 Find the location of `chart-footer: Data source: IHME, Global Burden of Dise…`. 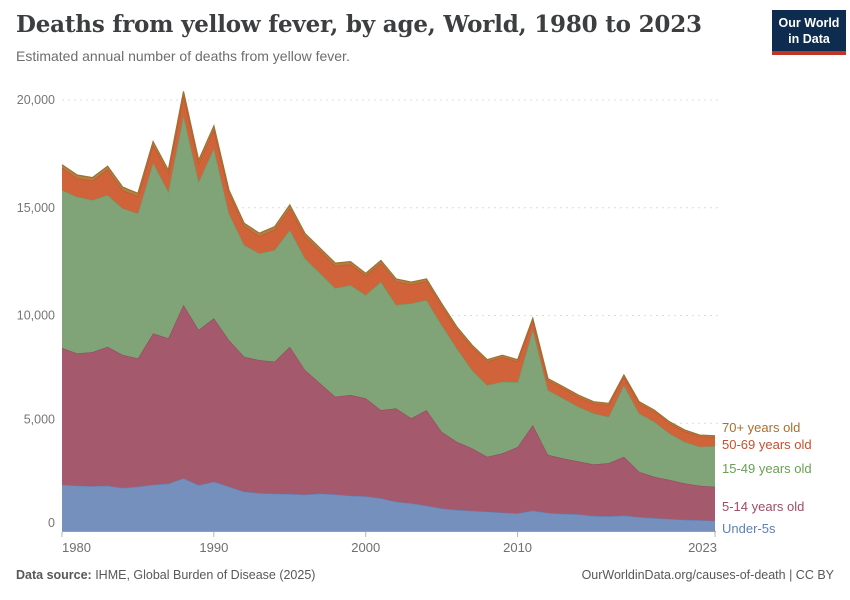

chart-footer: Data source: IHME, Global Burden of Dise… is located at coordinates (425, 575).